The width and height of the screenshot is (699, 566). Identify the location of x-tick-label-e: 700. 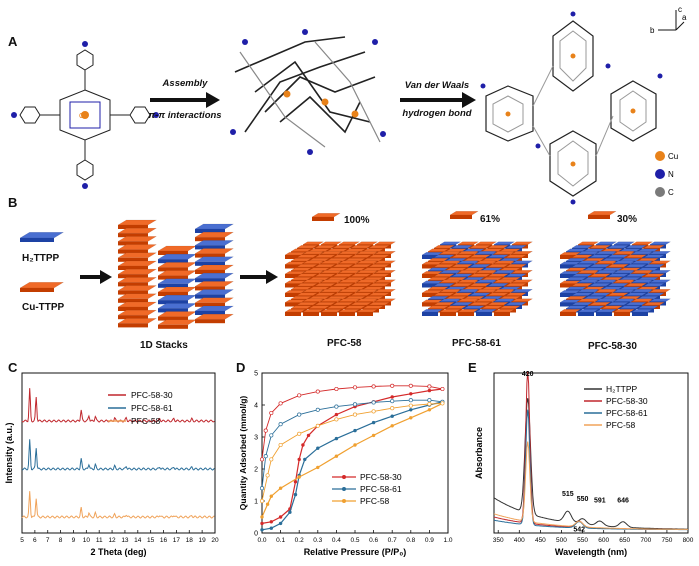
(645, 540).